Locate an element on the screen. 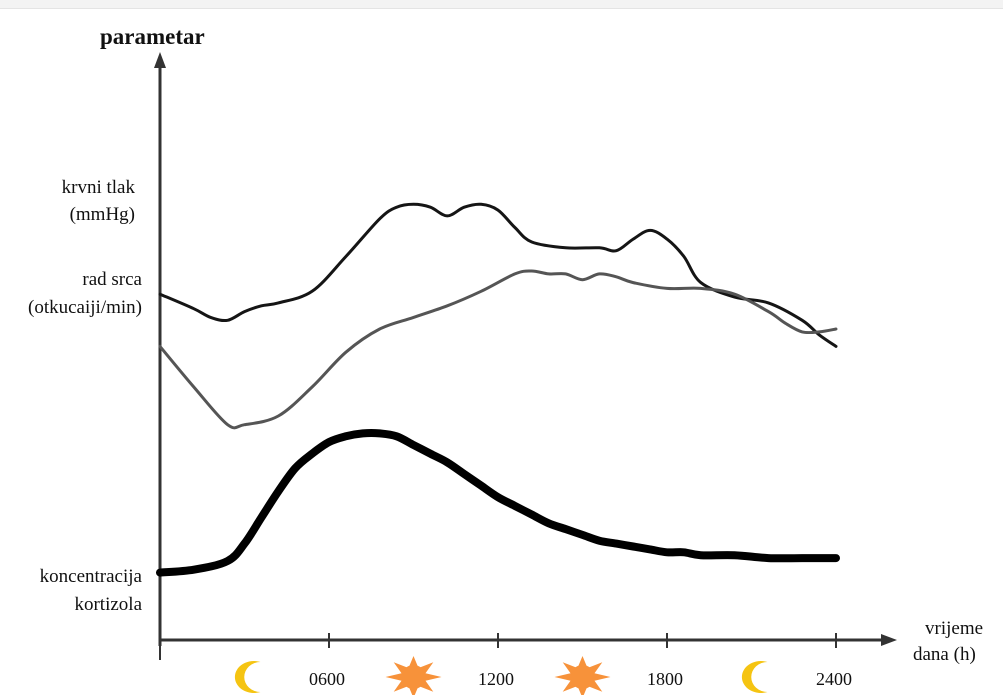 This screenshot has width=1003, height=695. x-tick-label: 1200 is located at coordinates (496, 679).